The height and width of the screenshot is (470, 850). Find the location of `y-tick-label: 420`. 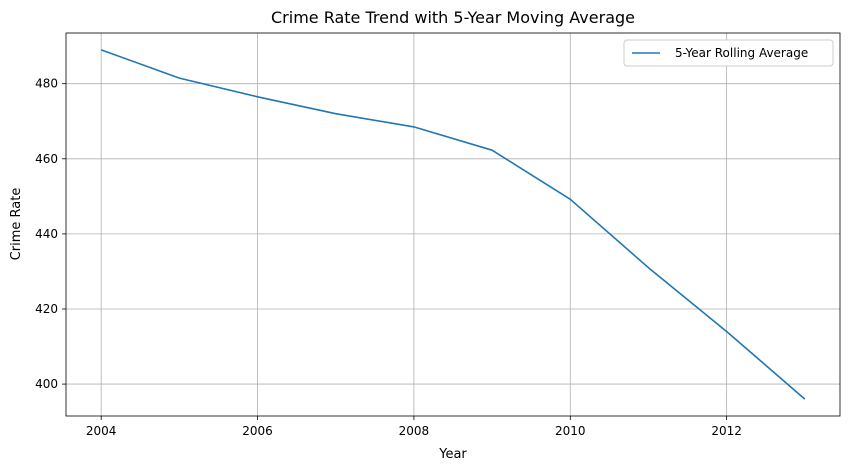

y-tick-label: 420 is located at coordinates (46, 309).